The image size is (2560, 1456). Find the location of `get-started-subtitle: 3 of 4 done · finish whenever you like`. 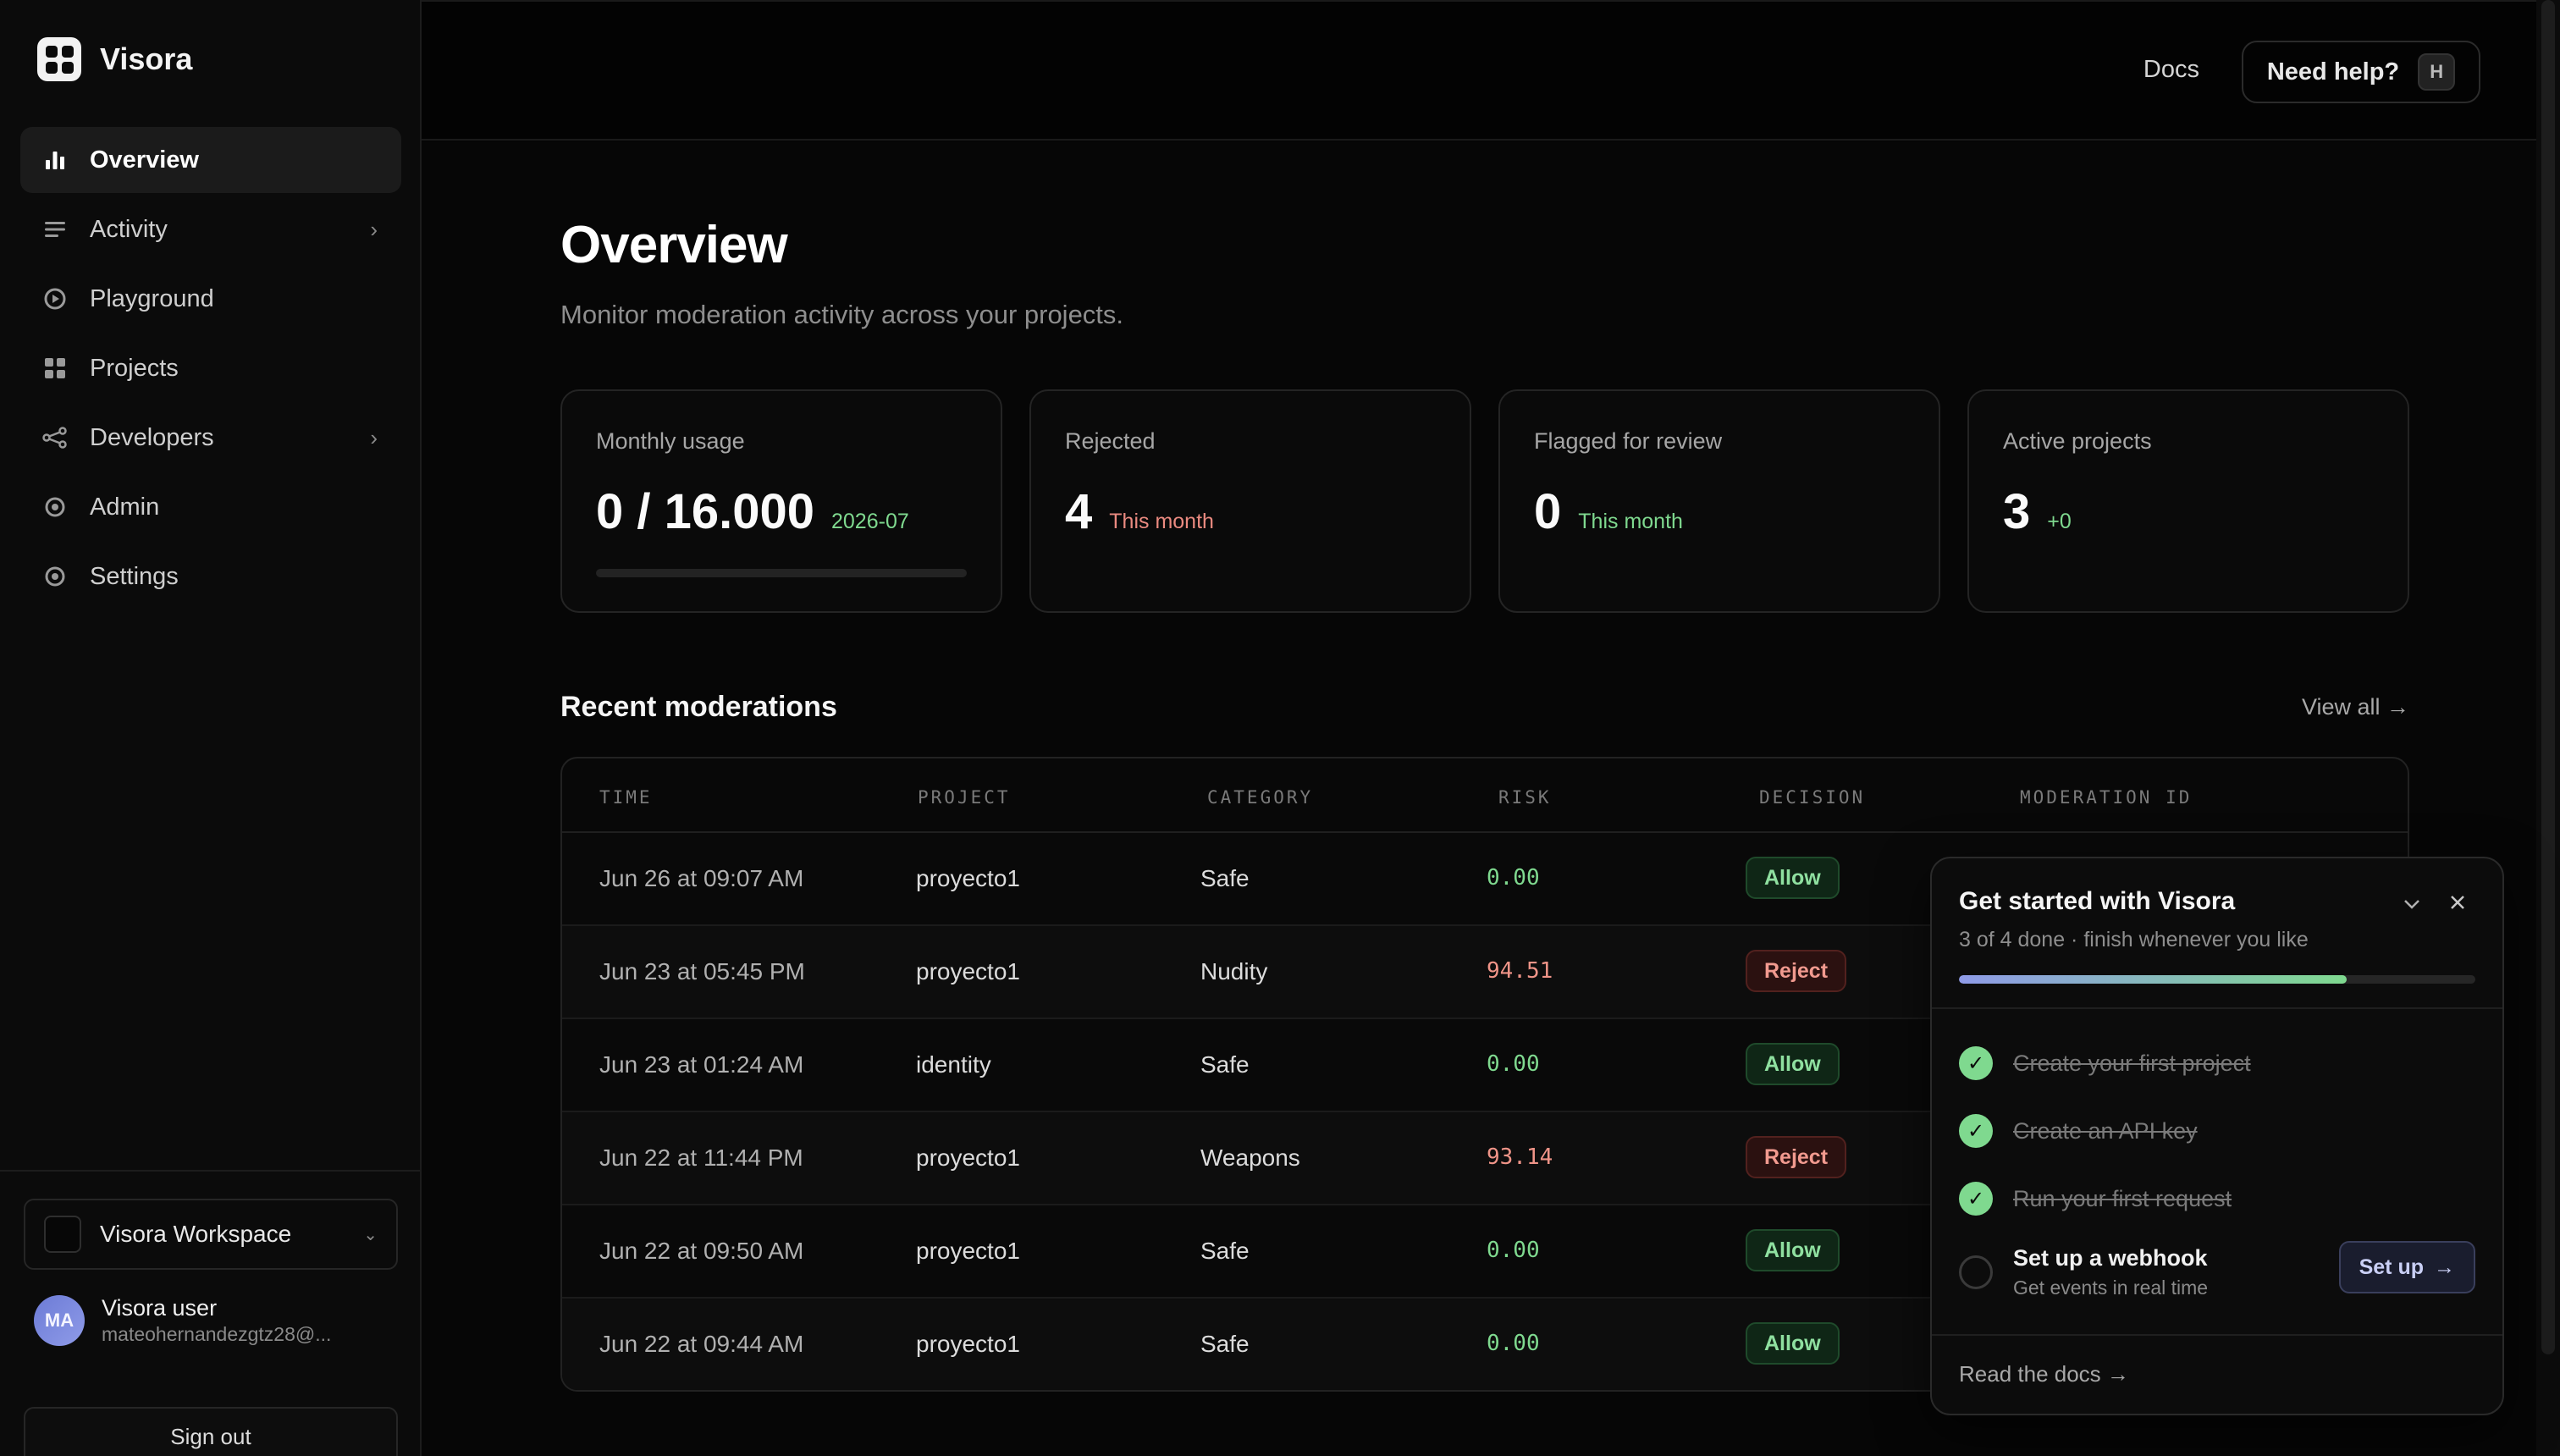

get-started-subtitle: 3 of 4 done · finish whenever you like is located at coordinates (2134, 939).